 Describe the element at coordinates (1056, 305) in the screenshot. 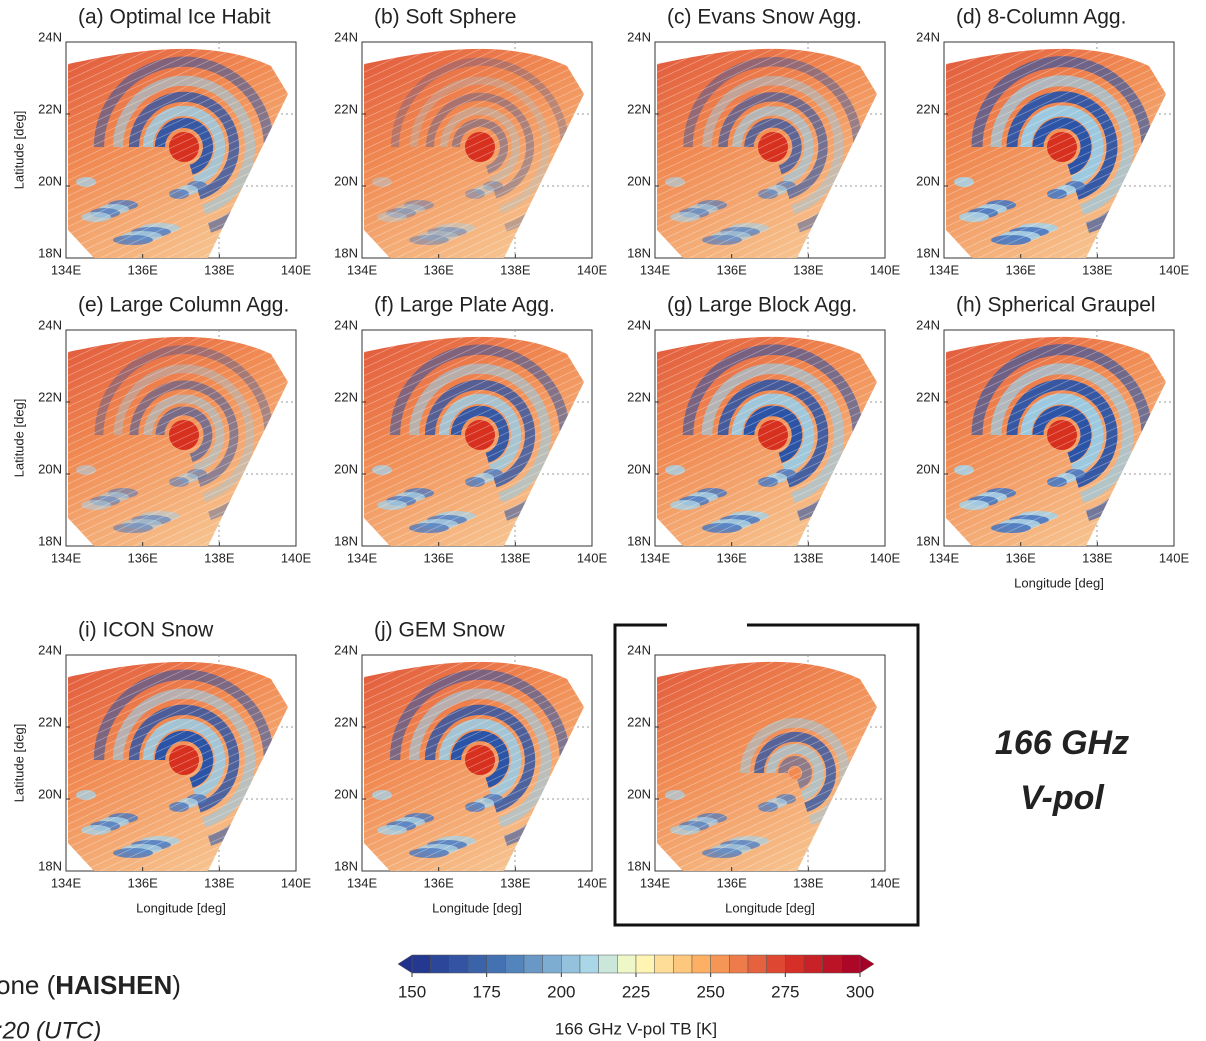

I see `panel-title: (h) Spherical Graupel` at that location.